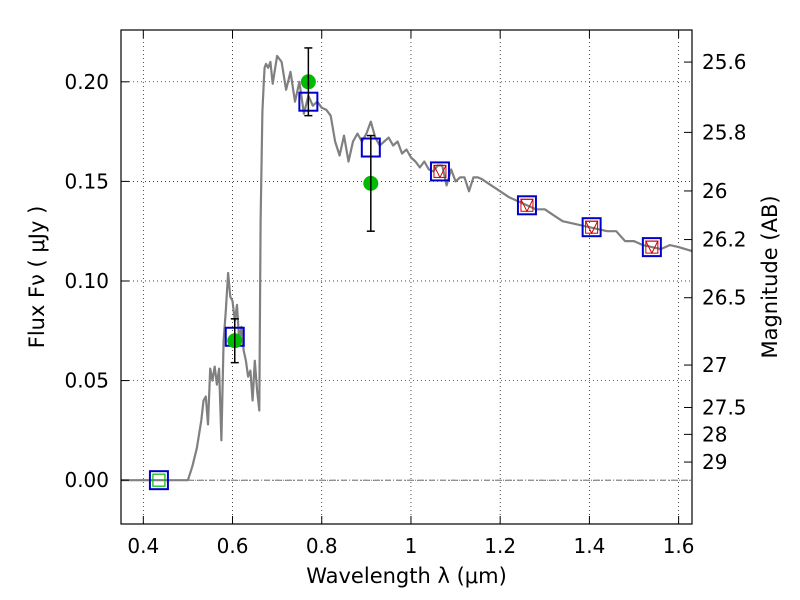 This screenshot has height=600, width=800. I want to click on y2-tick-label: 26.5, so click(724, 298).